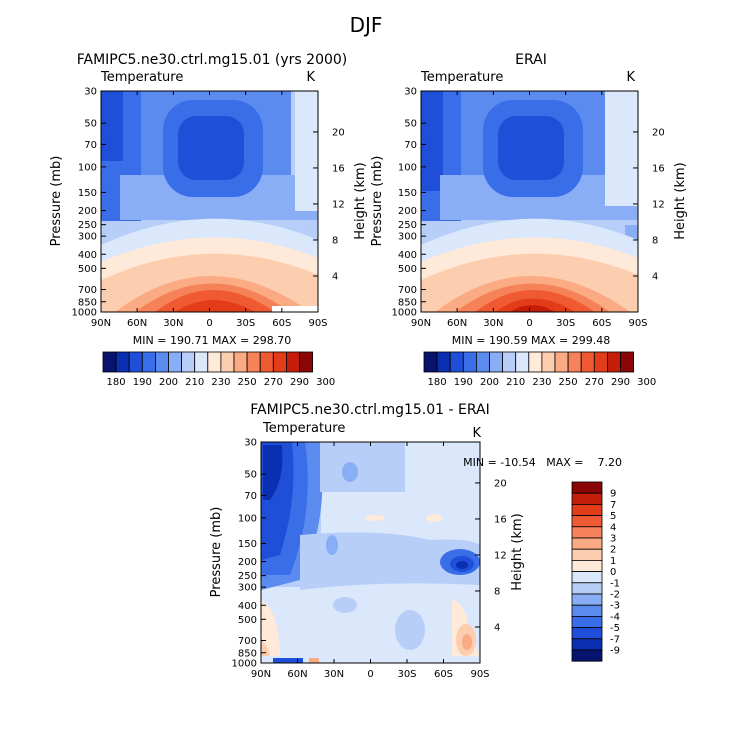 The image size is (733, 756). What do you see at coordinates (141, 77) in the screenshot?
I see `panel-model-subtitle: Temperature` at bounding box center [141, 77].